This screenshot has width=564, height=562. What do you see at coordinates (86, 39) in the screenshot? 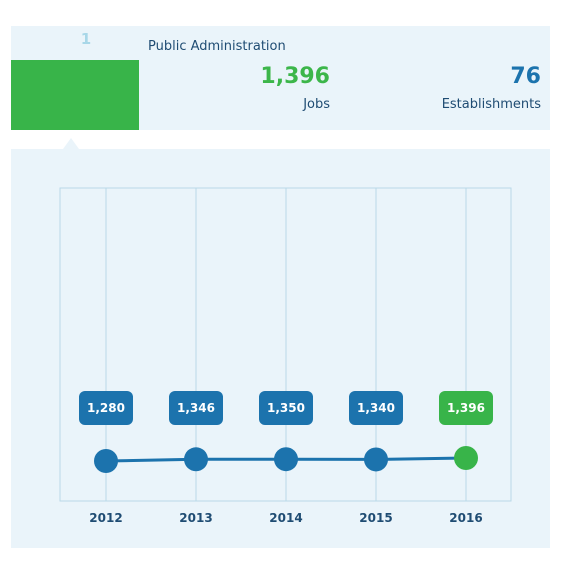
I see `rank-number: 1` at bounding box center [86, 39].